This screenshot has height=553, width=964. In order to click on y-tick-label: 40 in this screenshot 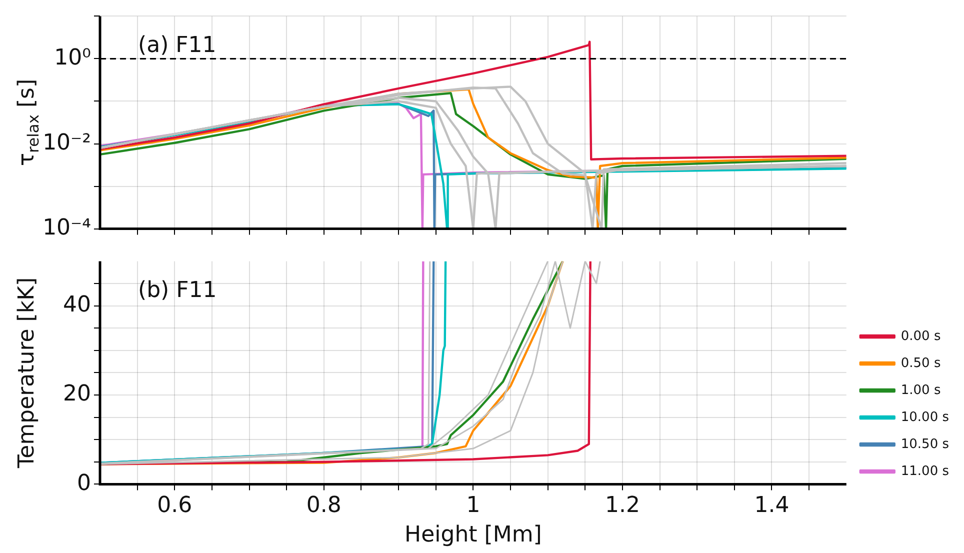, I will do `click(77, 305)`.